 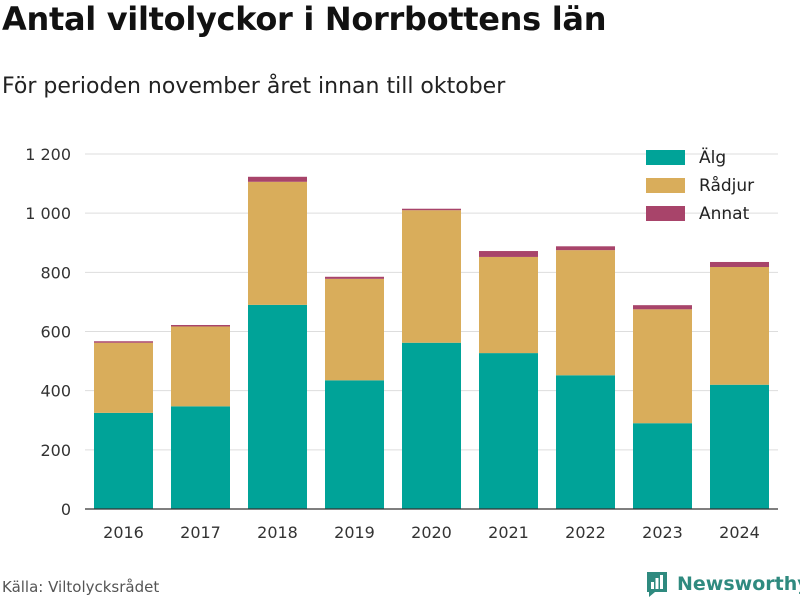 What do you see at coordinates (55, 391) in the screenshot?
I see `y-tick-label: 400` at bounding box center [55, 391].